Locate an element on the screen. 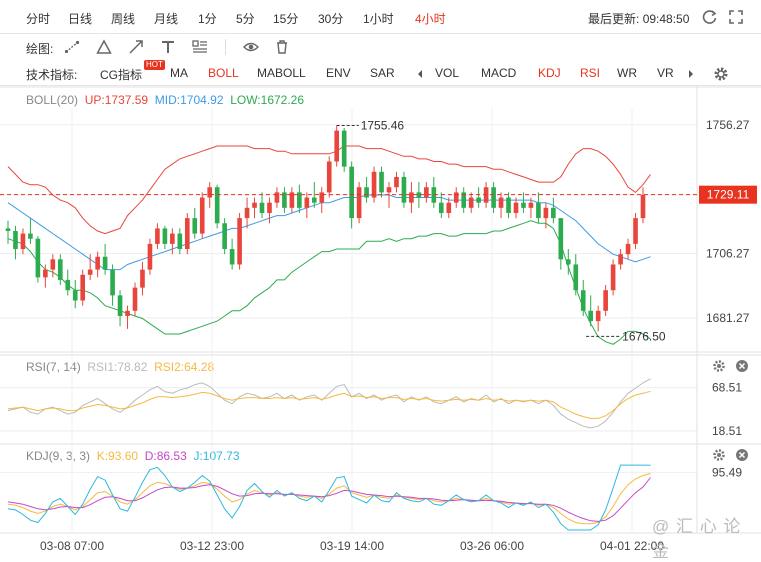 This screenshot has height=562, width=761. kdj-close-icon is located at coordinates (742, 455).